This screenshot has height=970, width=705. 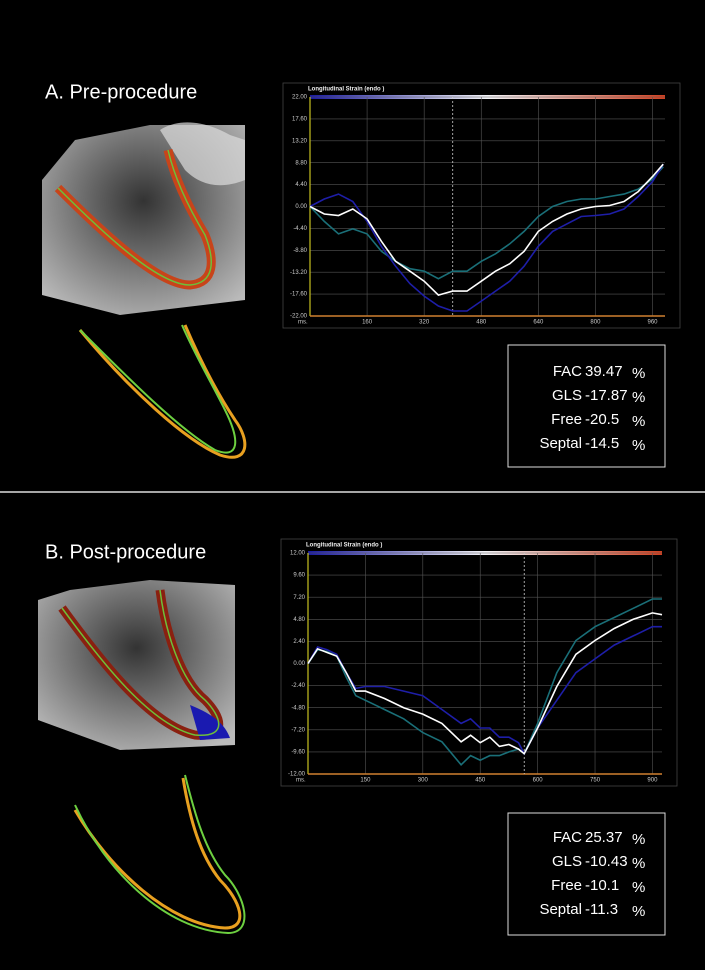 I want to click on x-tick-label: 480, so click(x=481, y=323).